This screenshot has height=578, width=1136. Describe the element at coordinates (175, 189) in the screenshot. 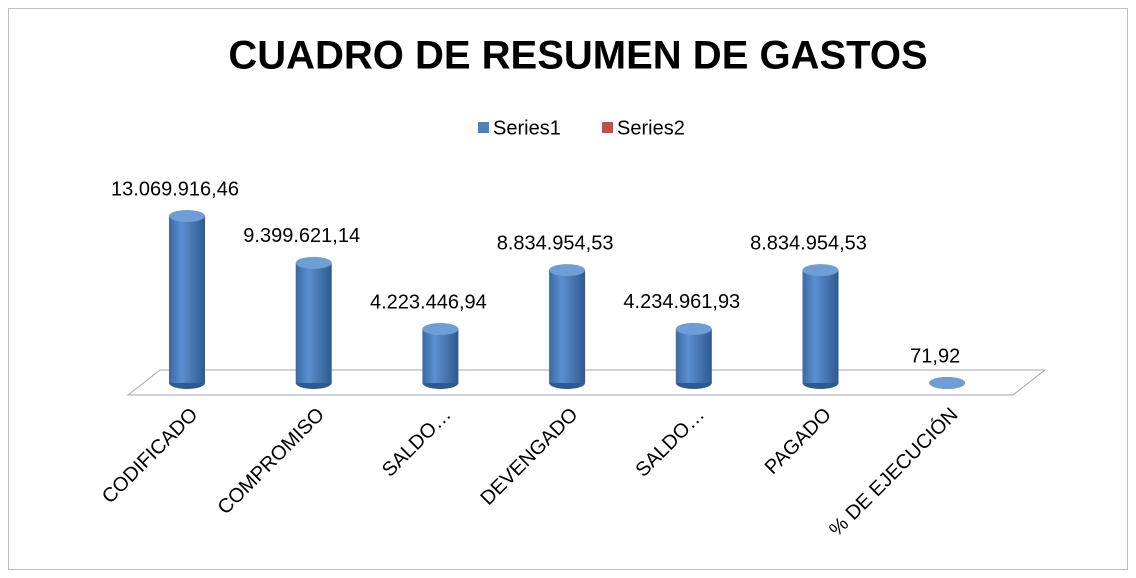

I see `data-label: 13.069.916,46` at that location.